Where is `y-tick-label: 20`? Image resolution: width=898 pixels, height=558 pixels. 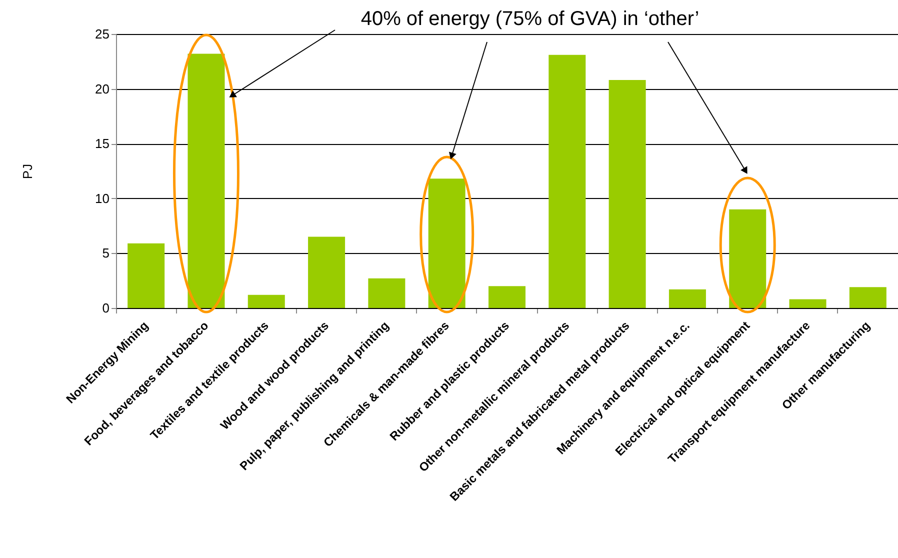
y-tick-label: 20 is located at coordinates (102, 88).